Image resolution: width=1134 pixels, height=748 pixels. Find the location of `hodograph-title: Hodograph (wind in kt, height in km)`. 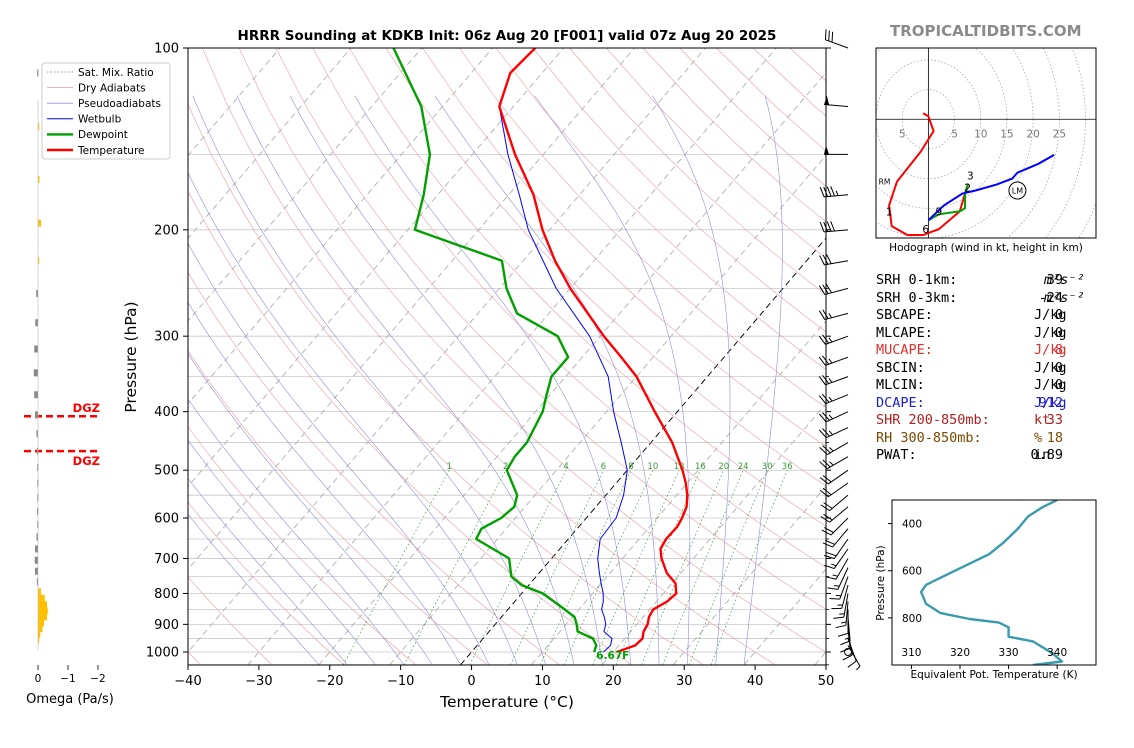

hodograph-title: Hodograph (wind in kt, height in km) is located at coordinates (986, 248).